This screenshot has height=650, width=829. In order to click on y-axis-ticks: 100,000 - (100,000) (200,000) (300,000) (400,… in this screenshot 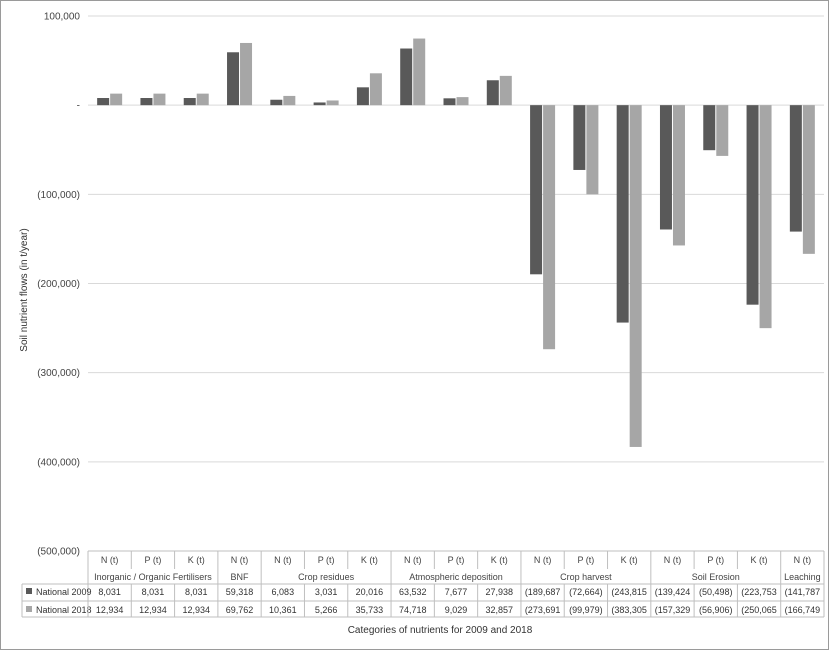, I will do `click(58, 285)`.